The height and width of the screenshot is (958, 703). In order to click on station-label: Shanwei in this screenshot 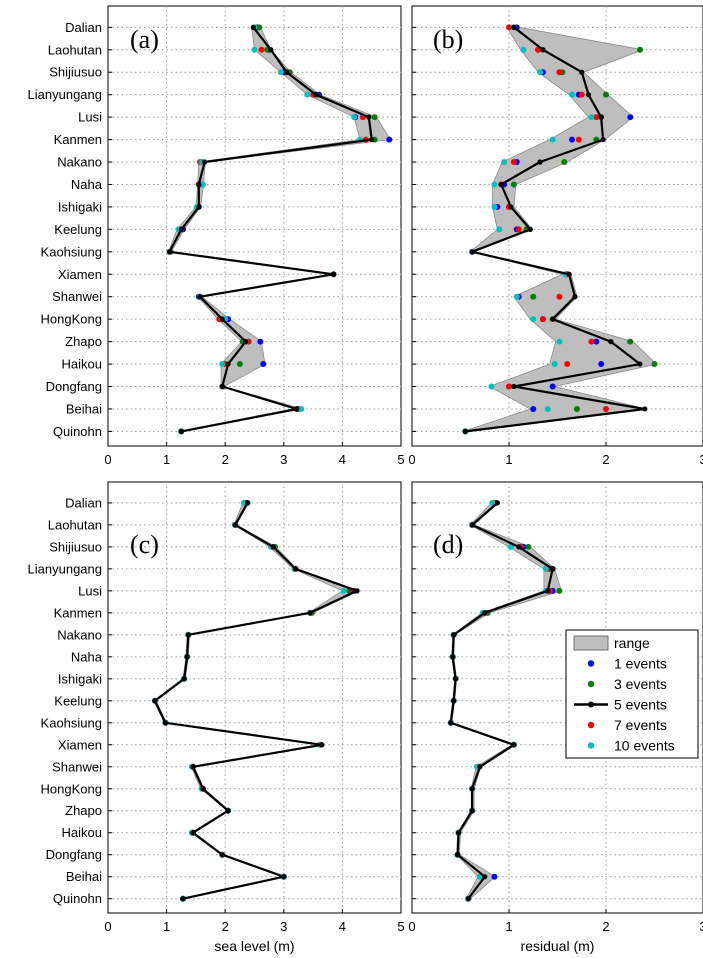, I will do `click(77, 296)`.